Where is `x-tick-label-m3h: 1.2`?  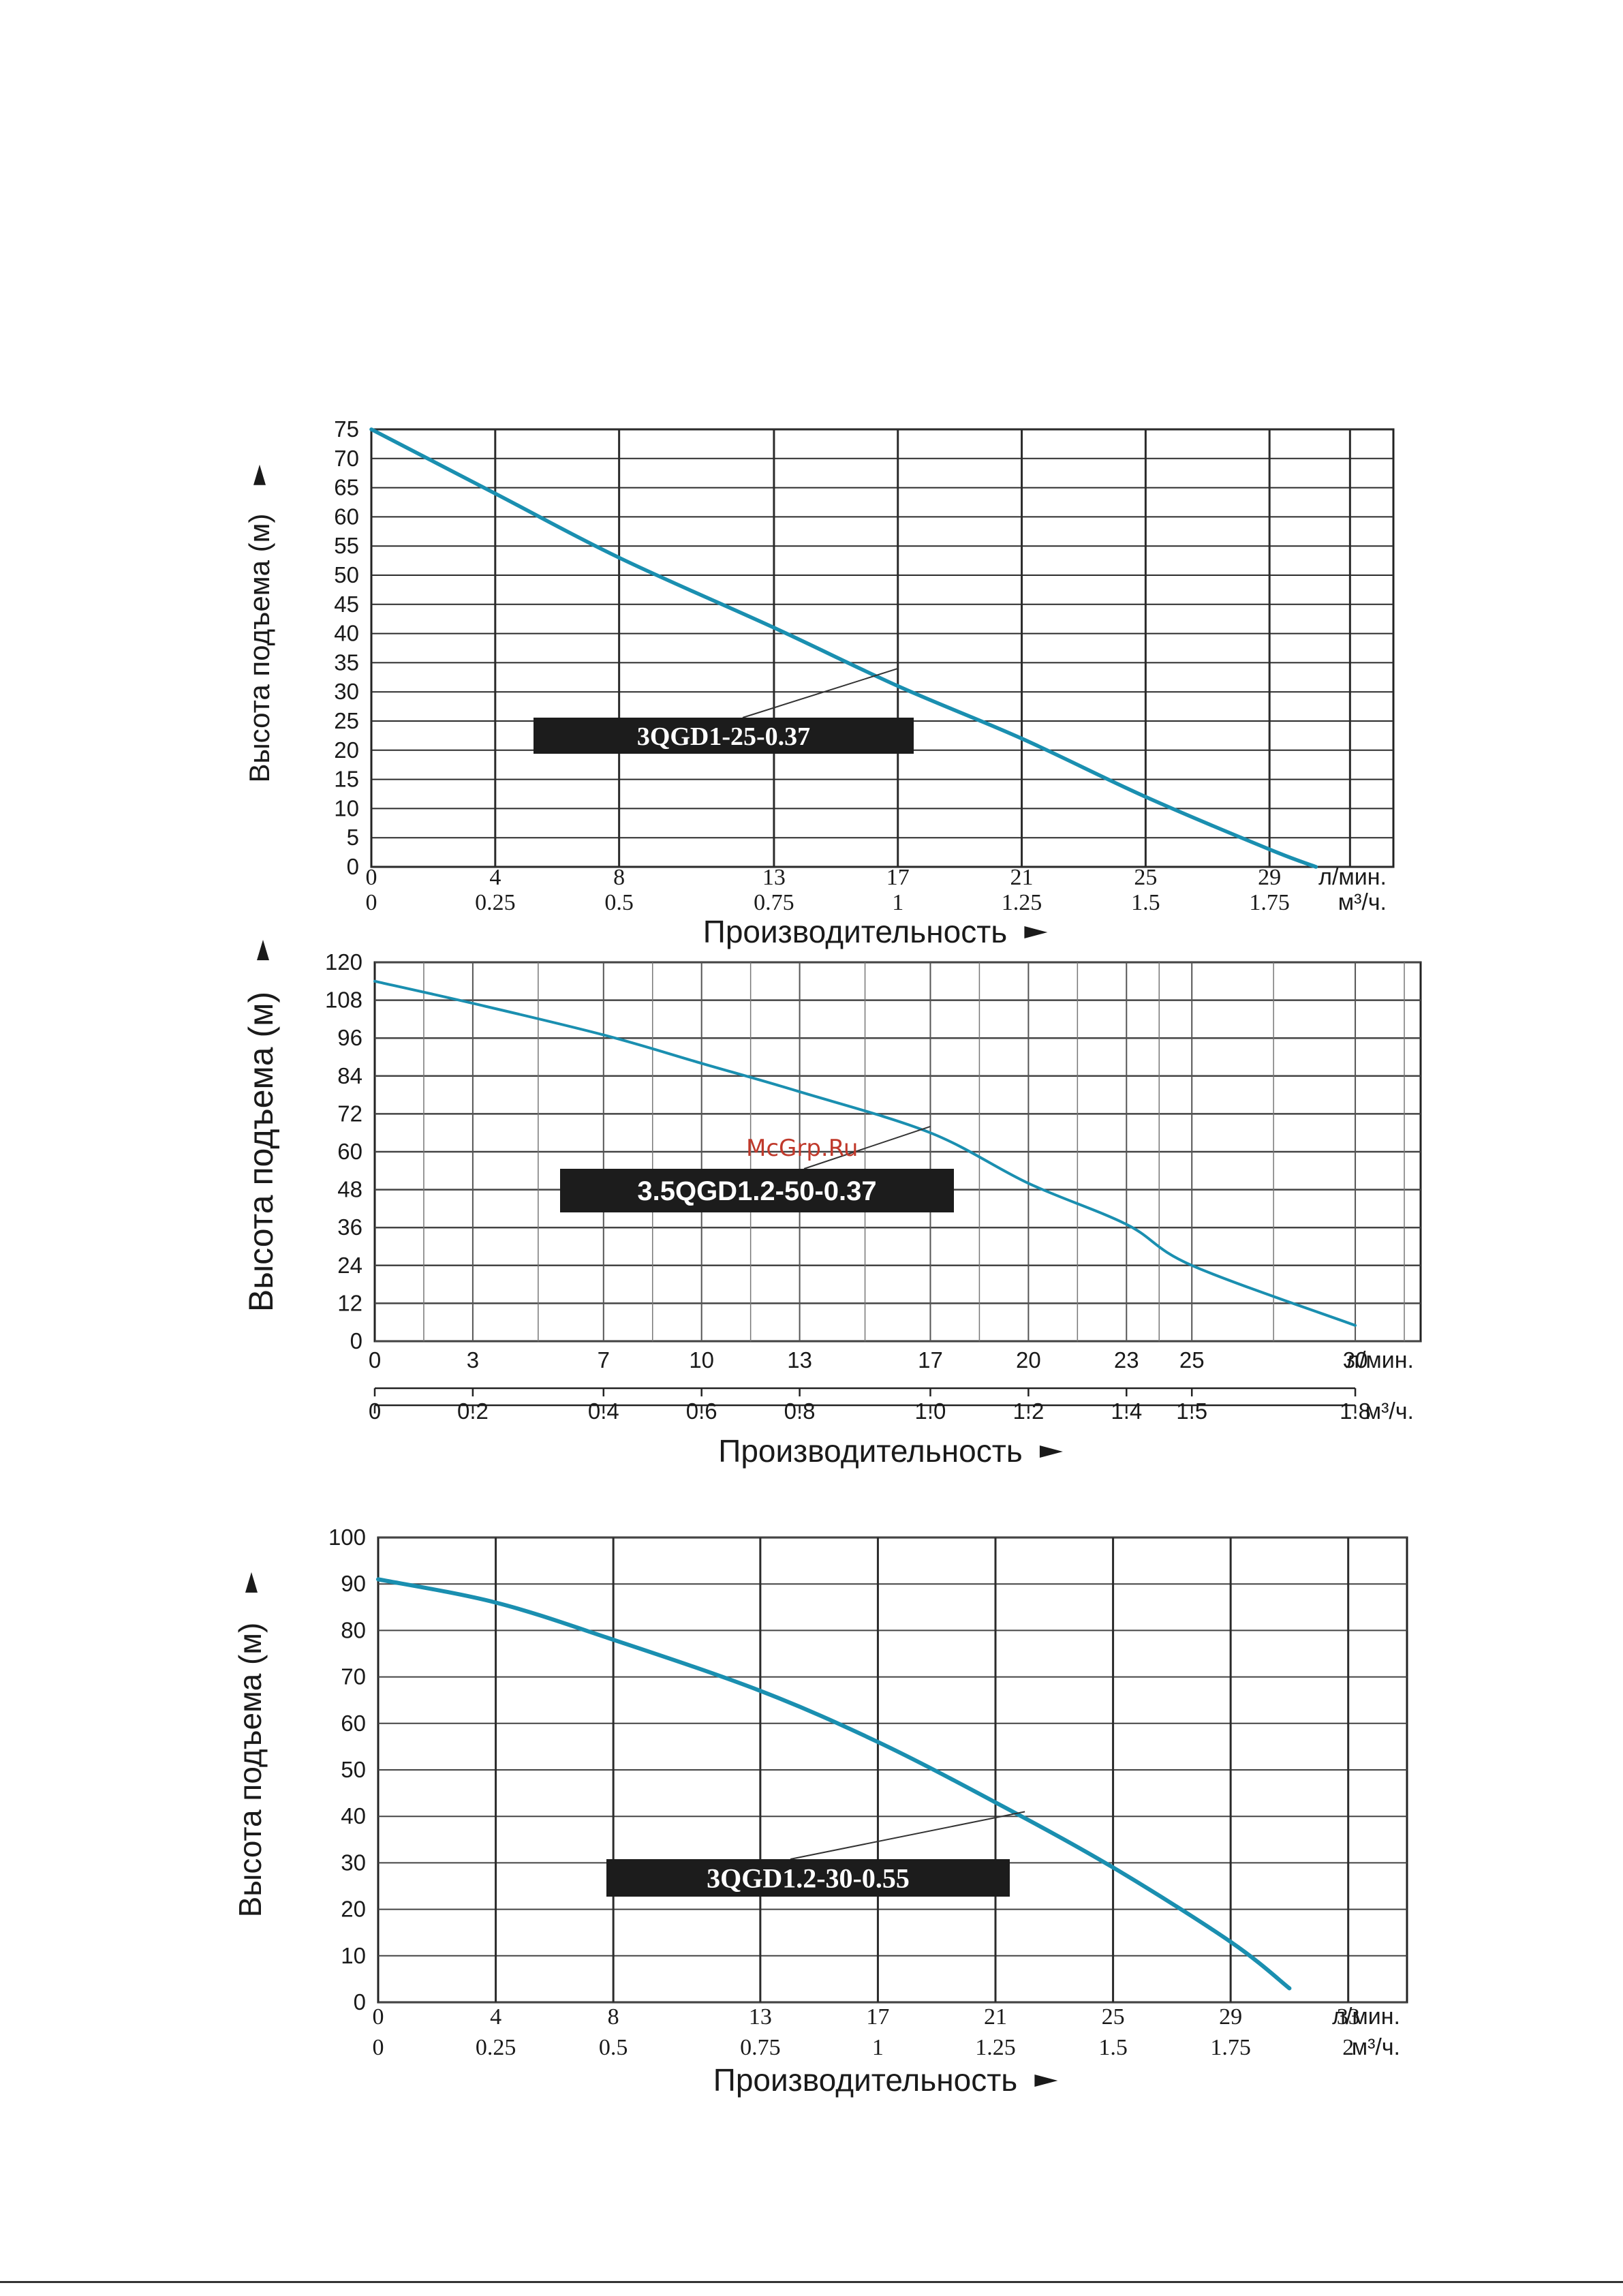
x-tick-label-m3h: 1.2 is located at coordinates (1028, 1411).